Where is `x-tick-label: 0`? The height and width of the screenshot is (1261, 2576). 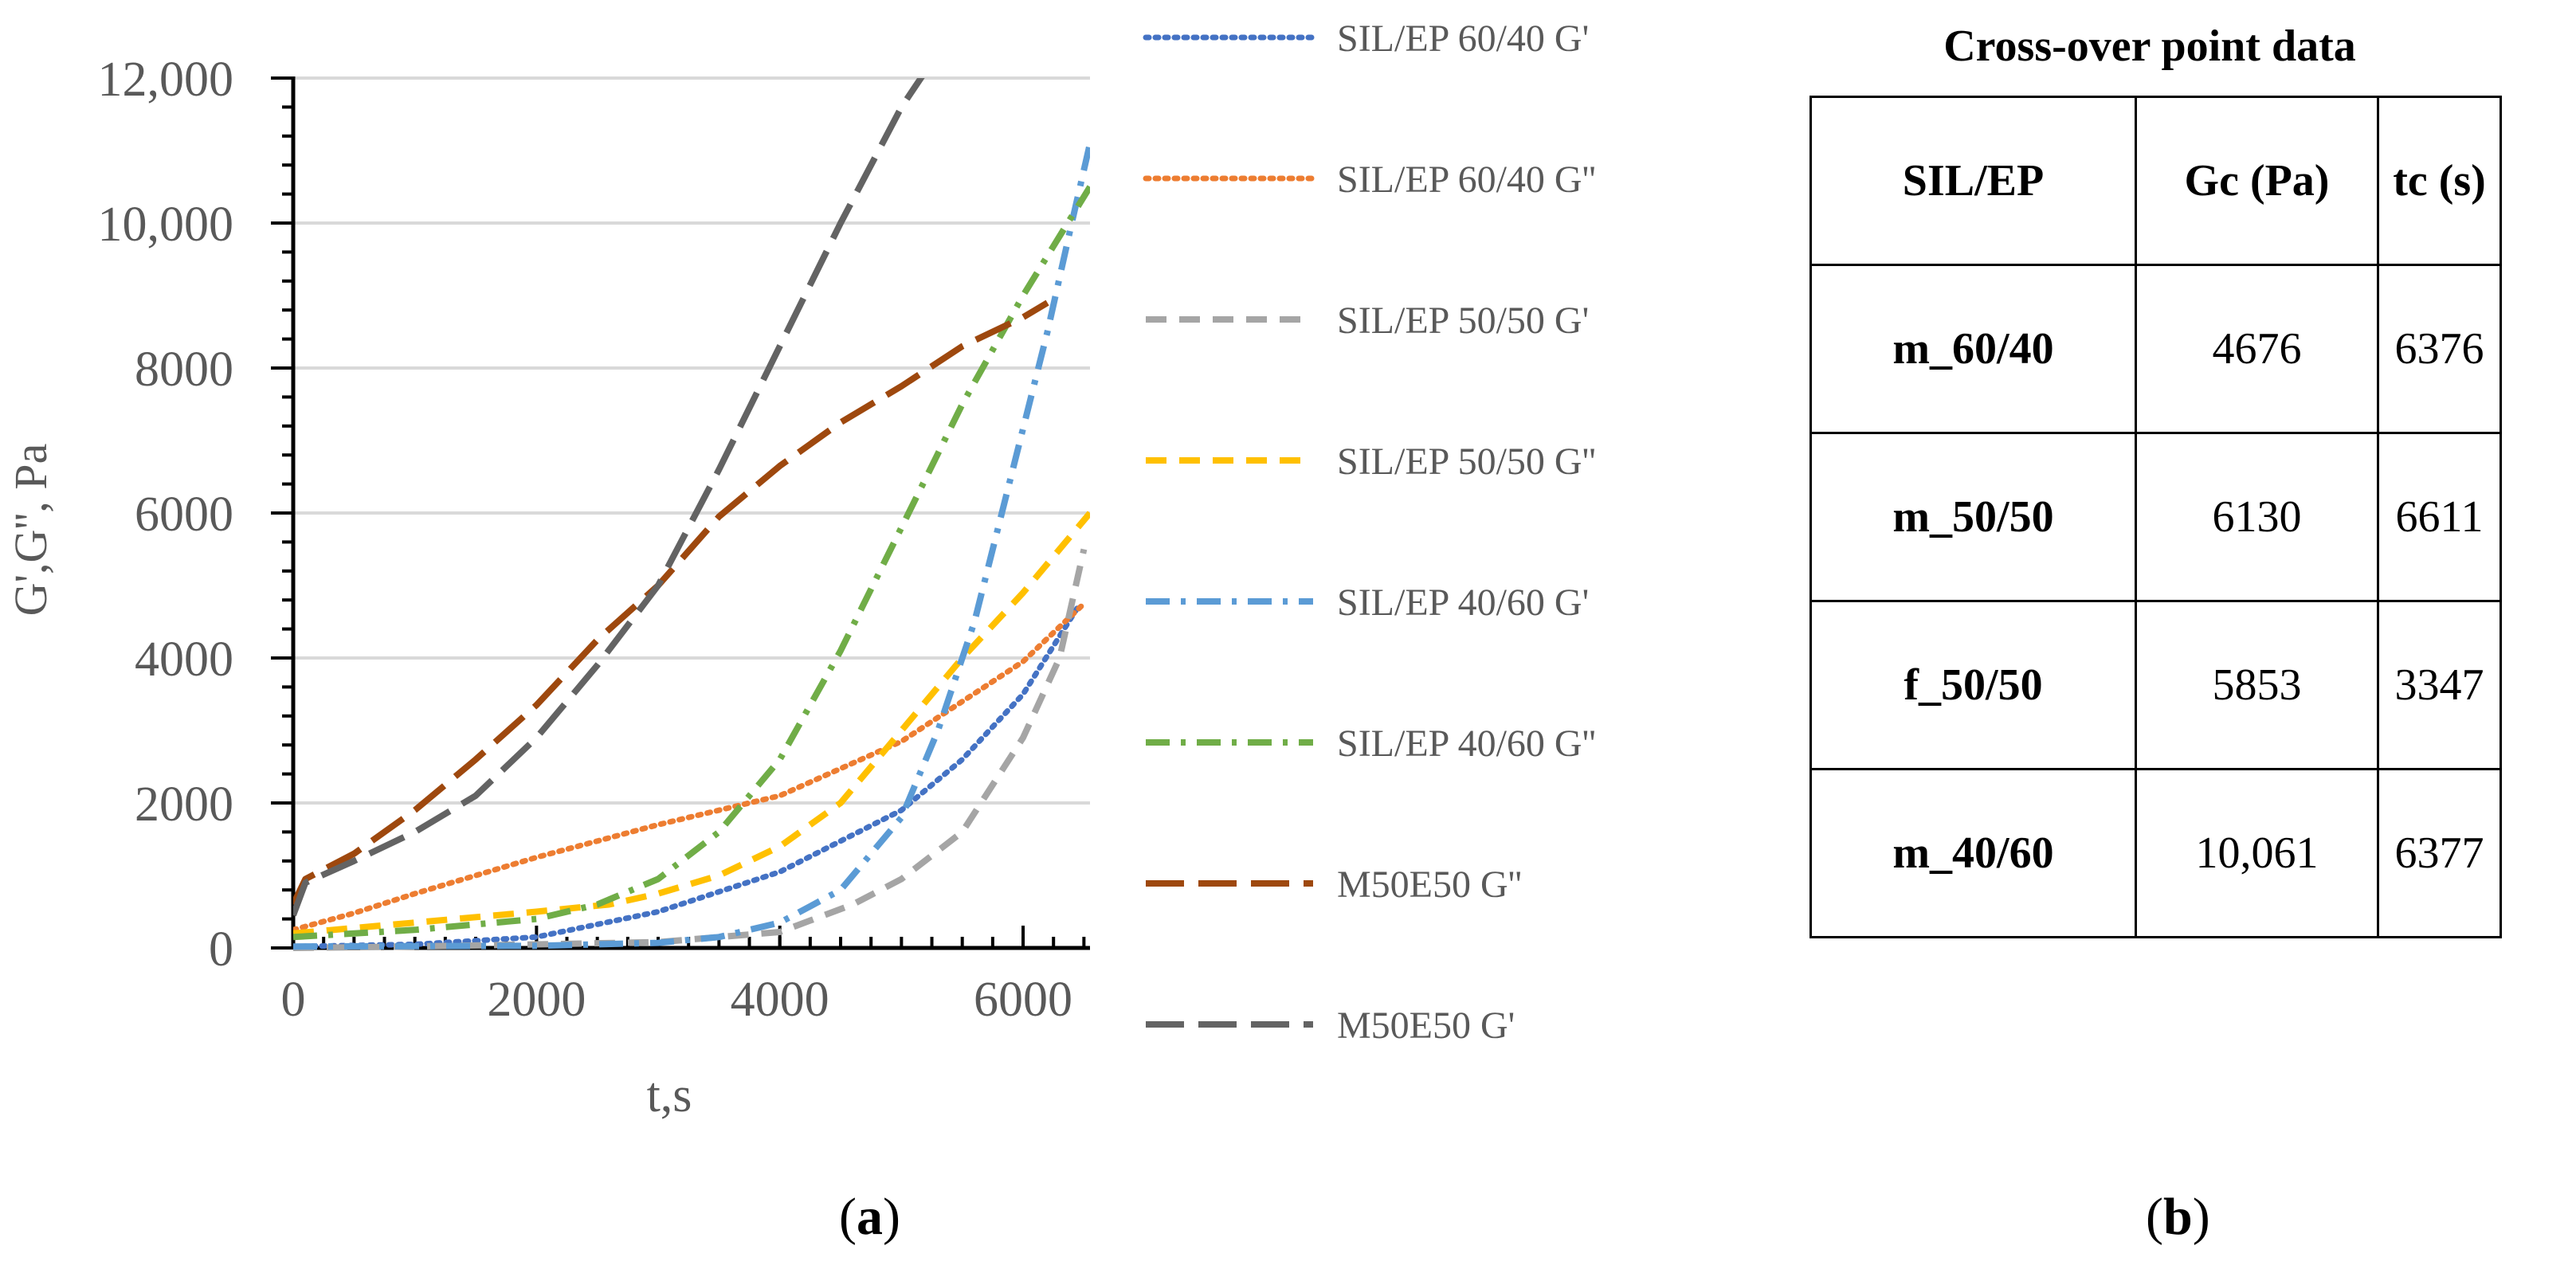
x-tick-label: 0 is located at coordinates (293, 1000).